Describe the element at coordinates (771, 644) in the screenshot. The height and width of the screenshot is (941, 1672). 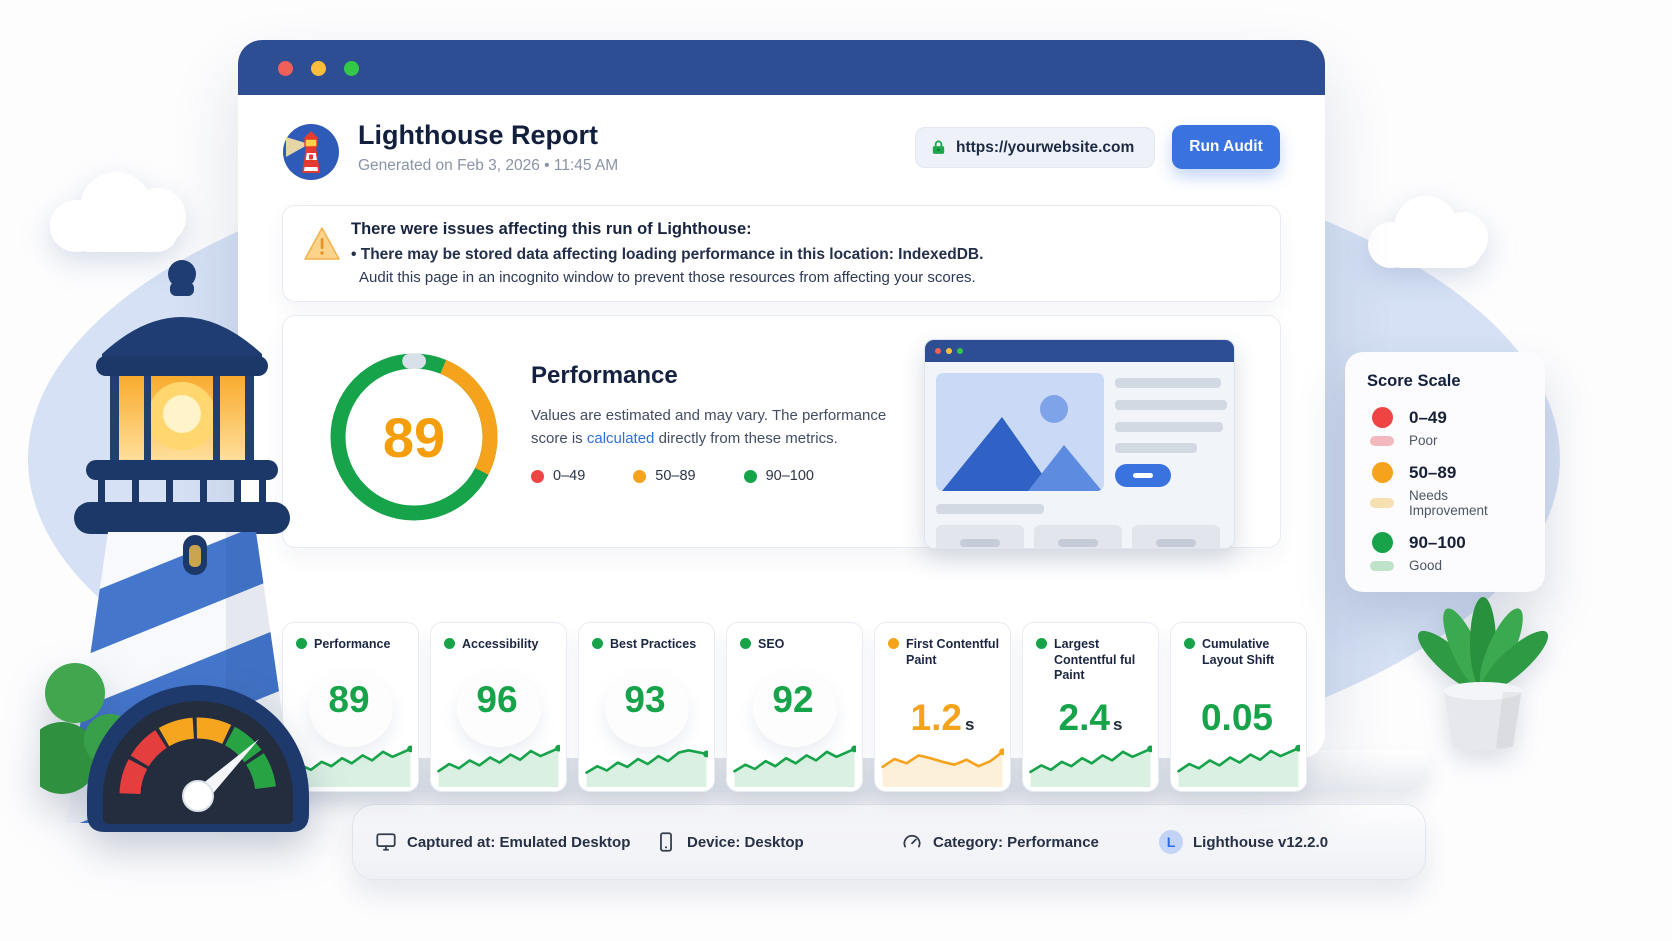
I see `metric-label: SEO` at that location.